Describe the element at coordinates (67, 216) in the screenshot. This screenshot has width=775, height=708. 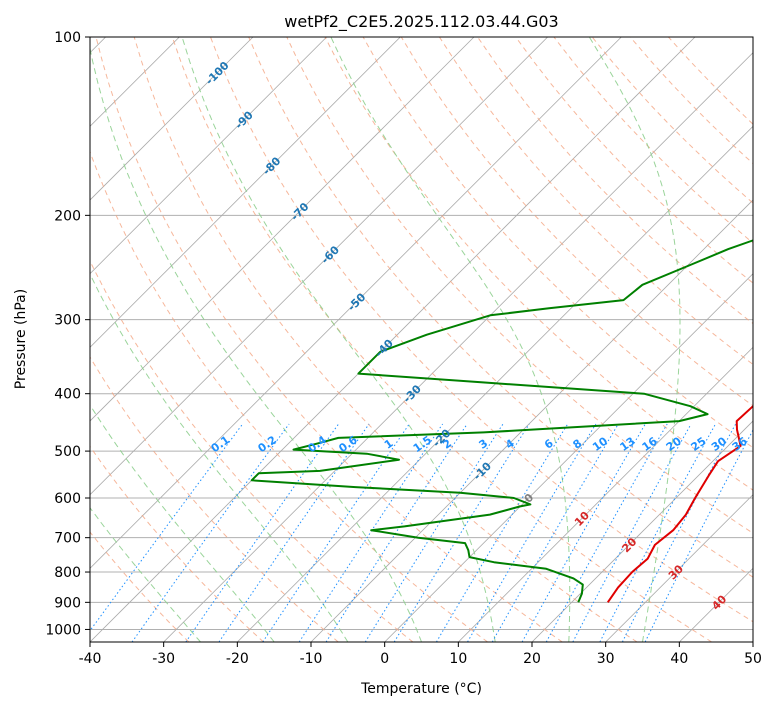
I see `y-tick-label: 200` at that location.